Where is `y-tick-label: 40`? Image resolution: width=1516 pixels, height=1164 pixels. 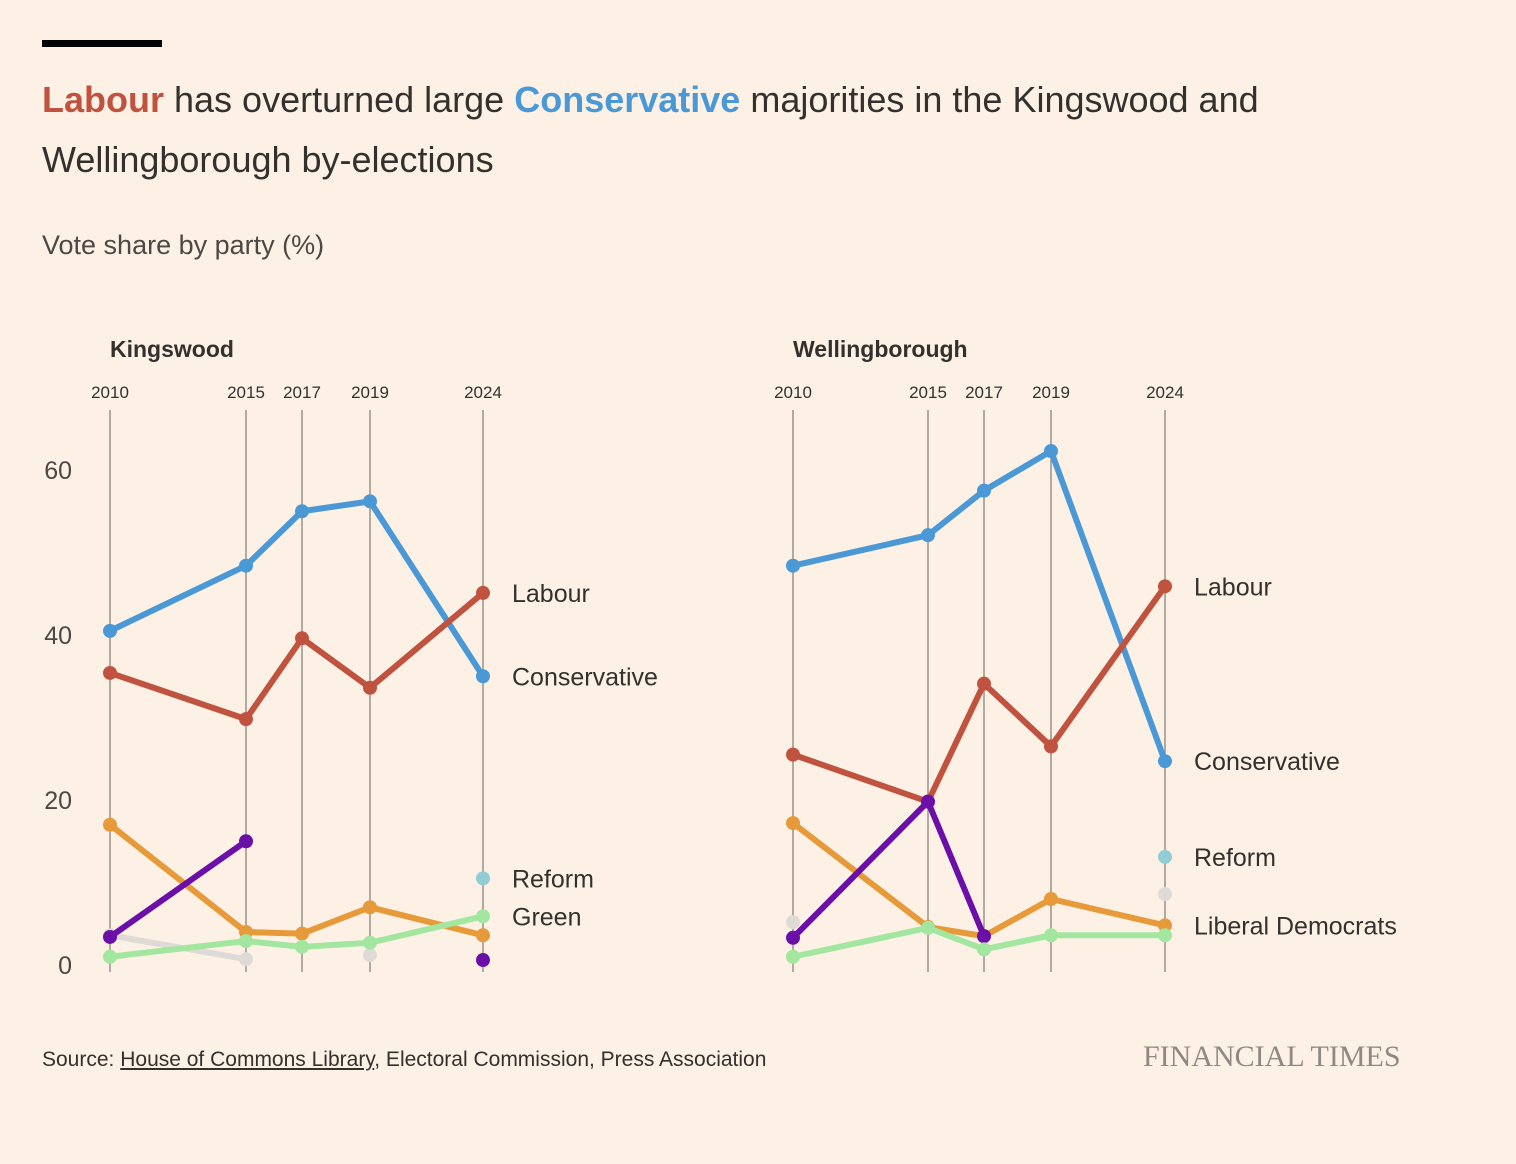 y-tick-label: 40 is located at coordinates (58, 636).